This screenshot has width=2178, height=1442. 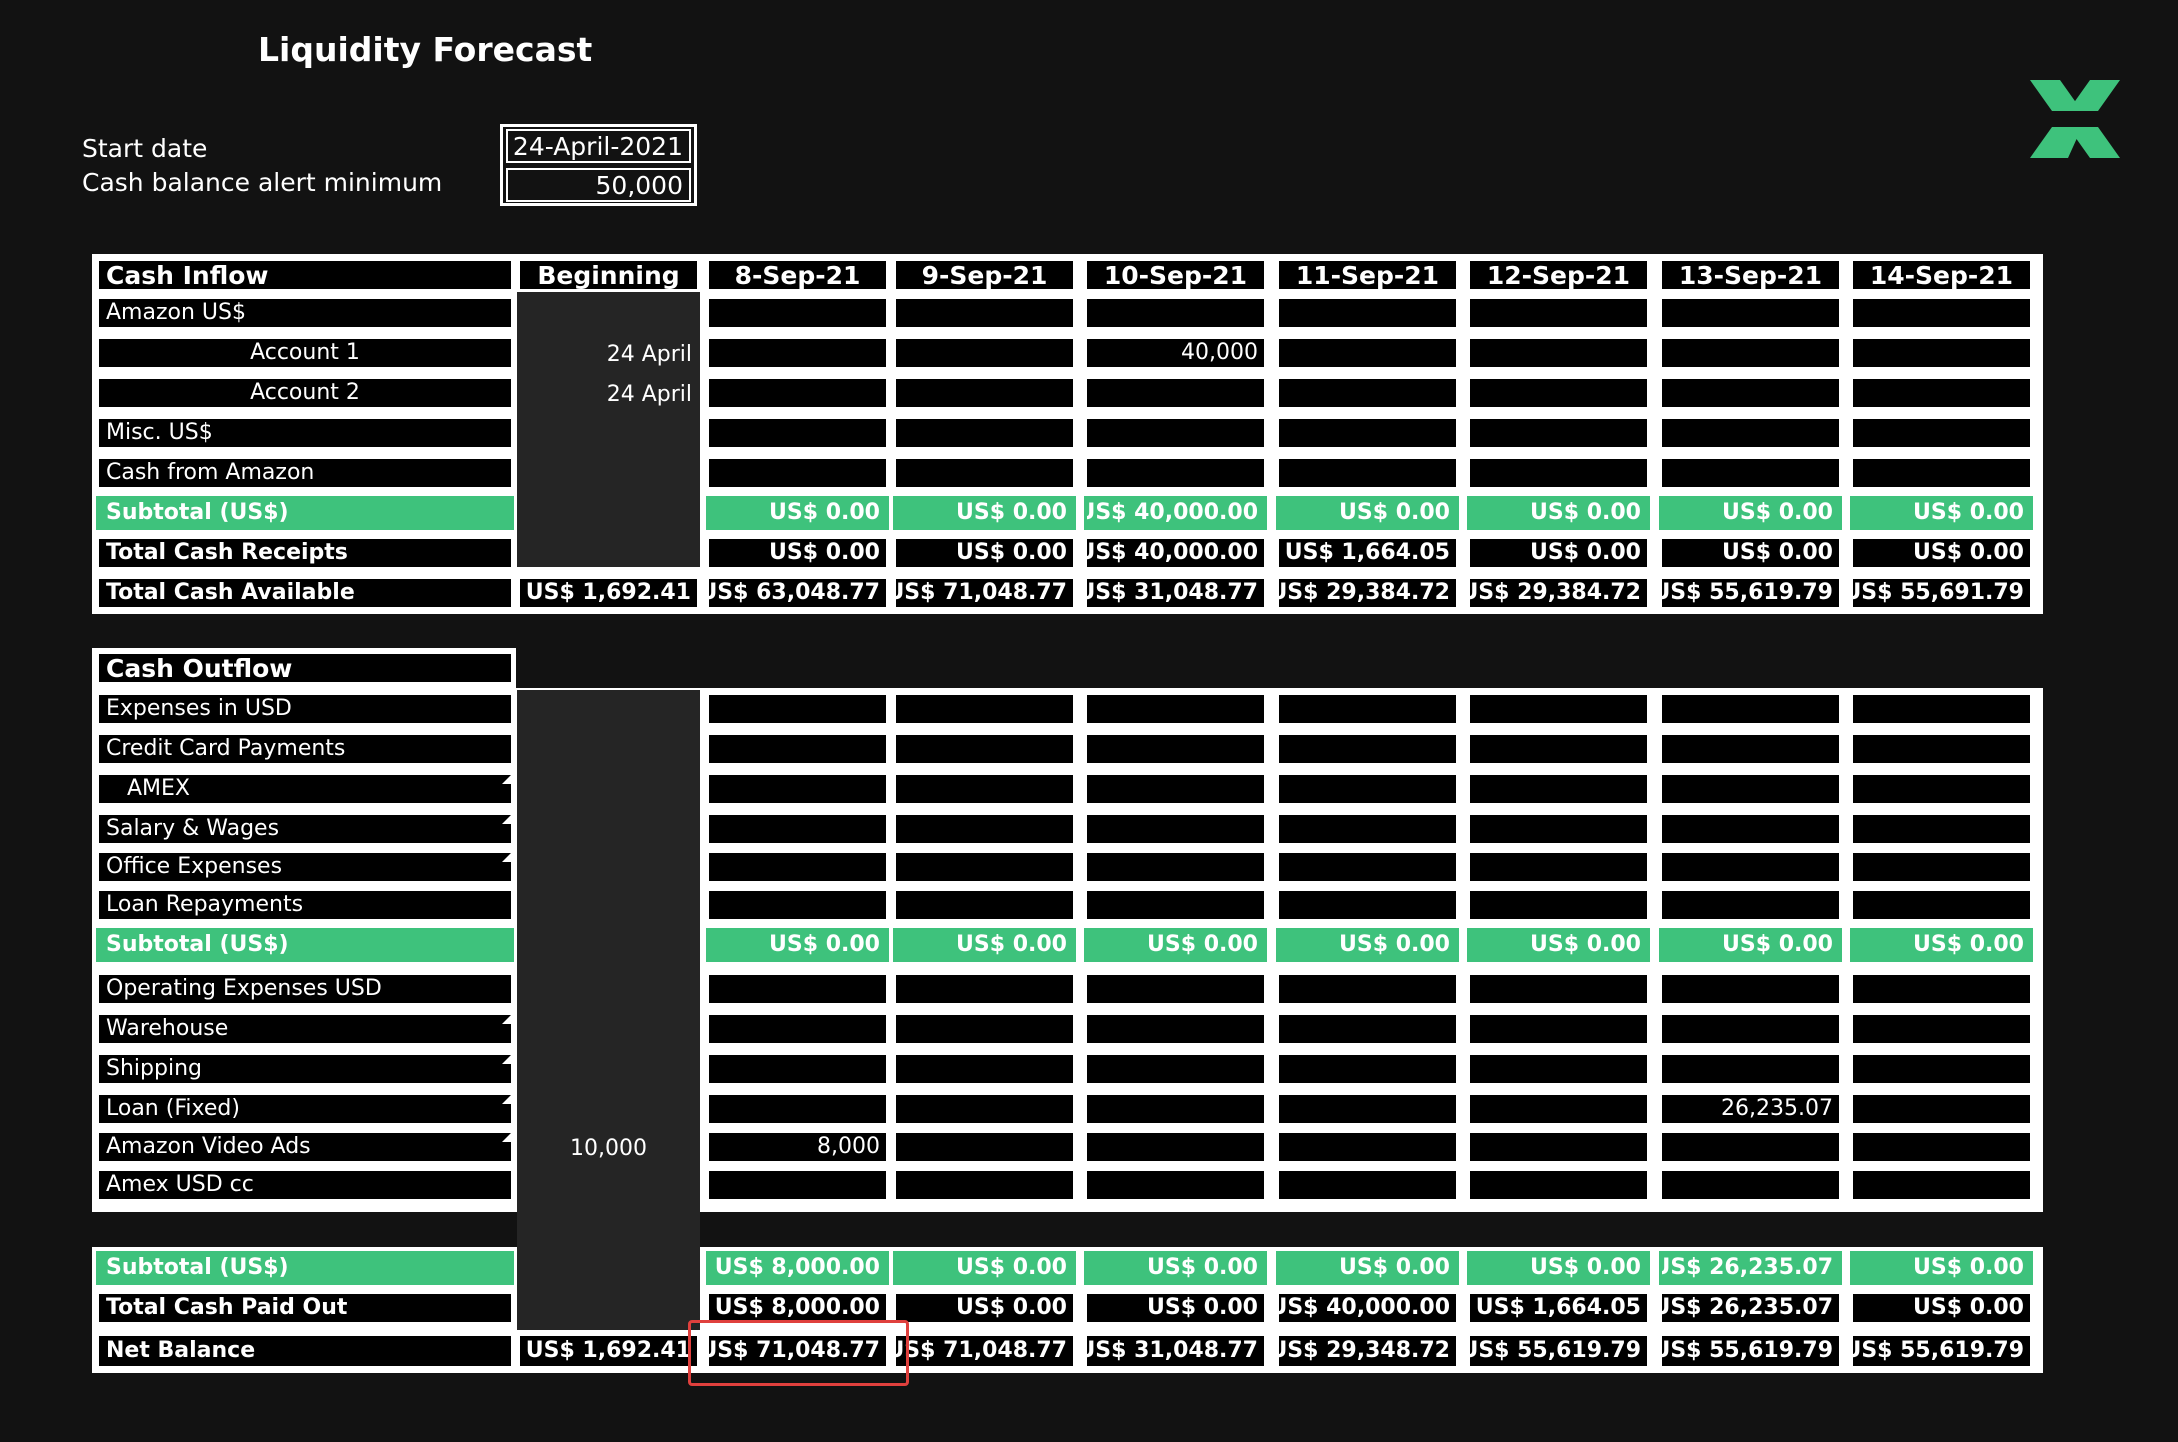 What do you see at coordinates (608, 593) in the screenshot?
I see `total-cash-available-beginning: US$ 1,692.41` at bounding box center [608, 593].